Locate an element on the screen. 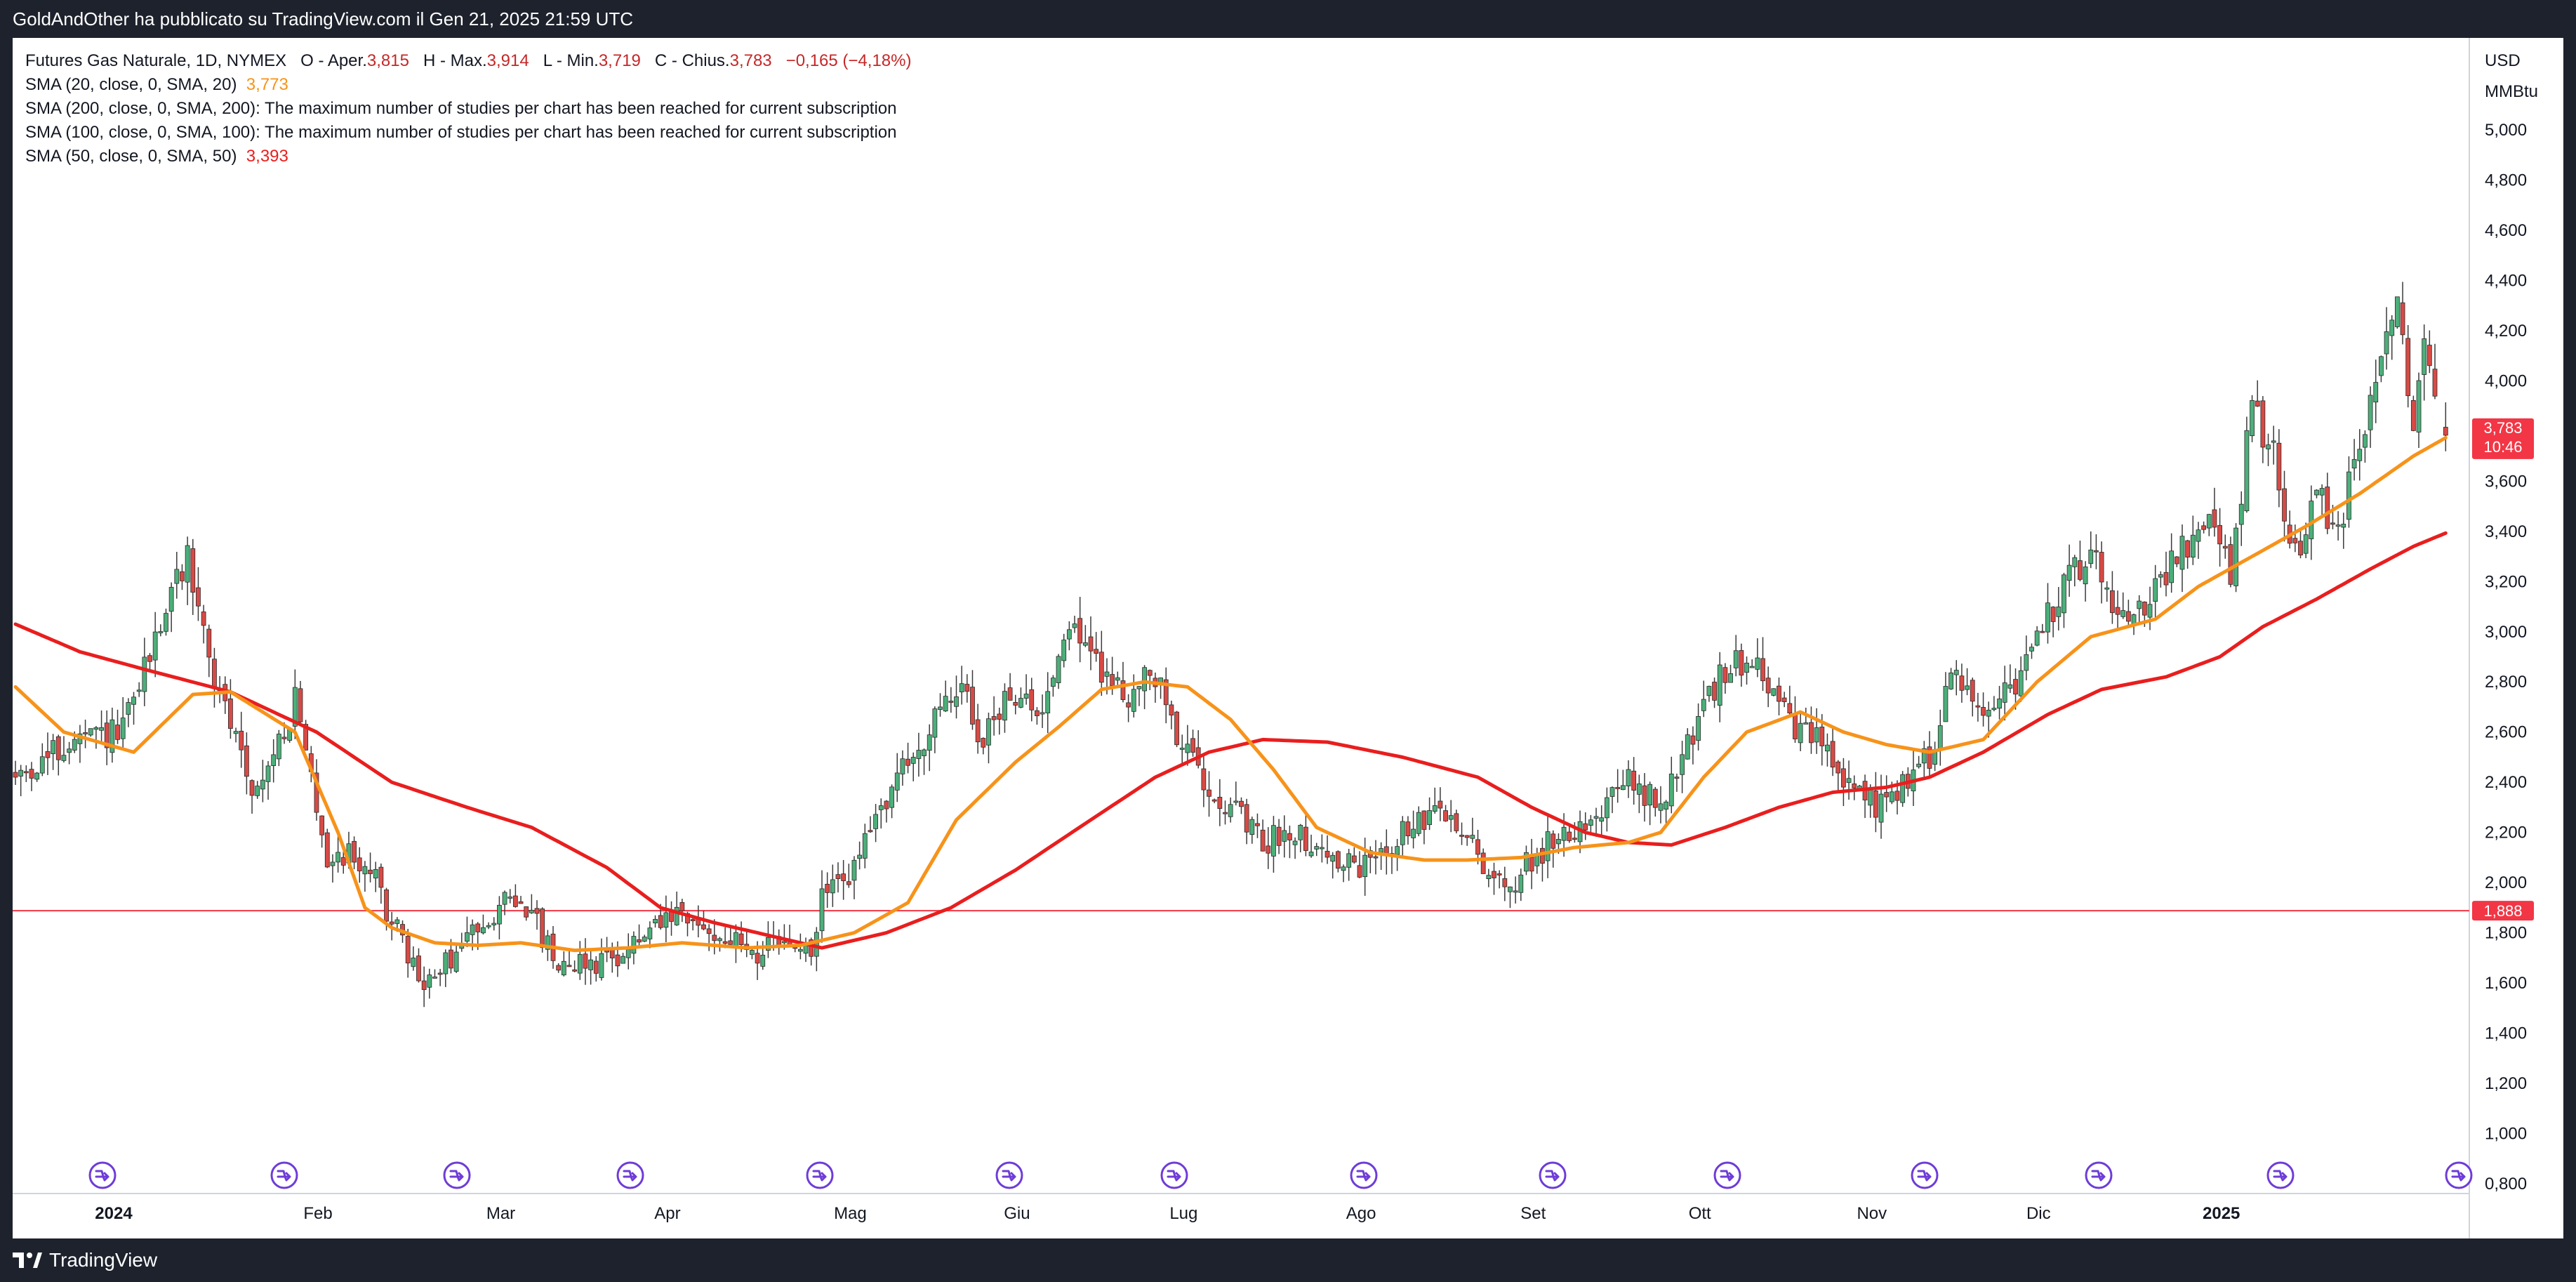  legend-low-label: L - Min. is located at coordinates (571, 60).